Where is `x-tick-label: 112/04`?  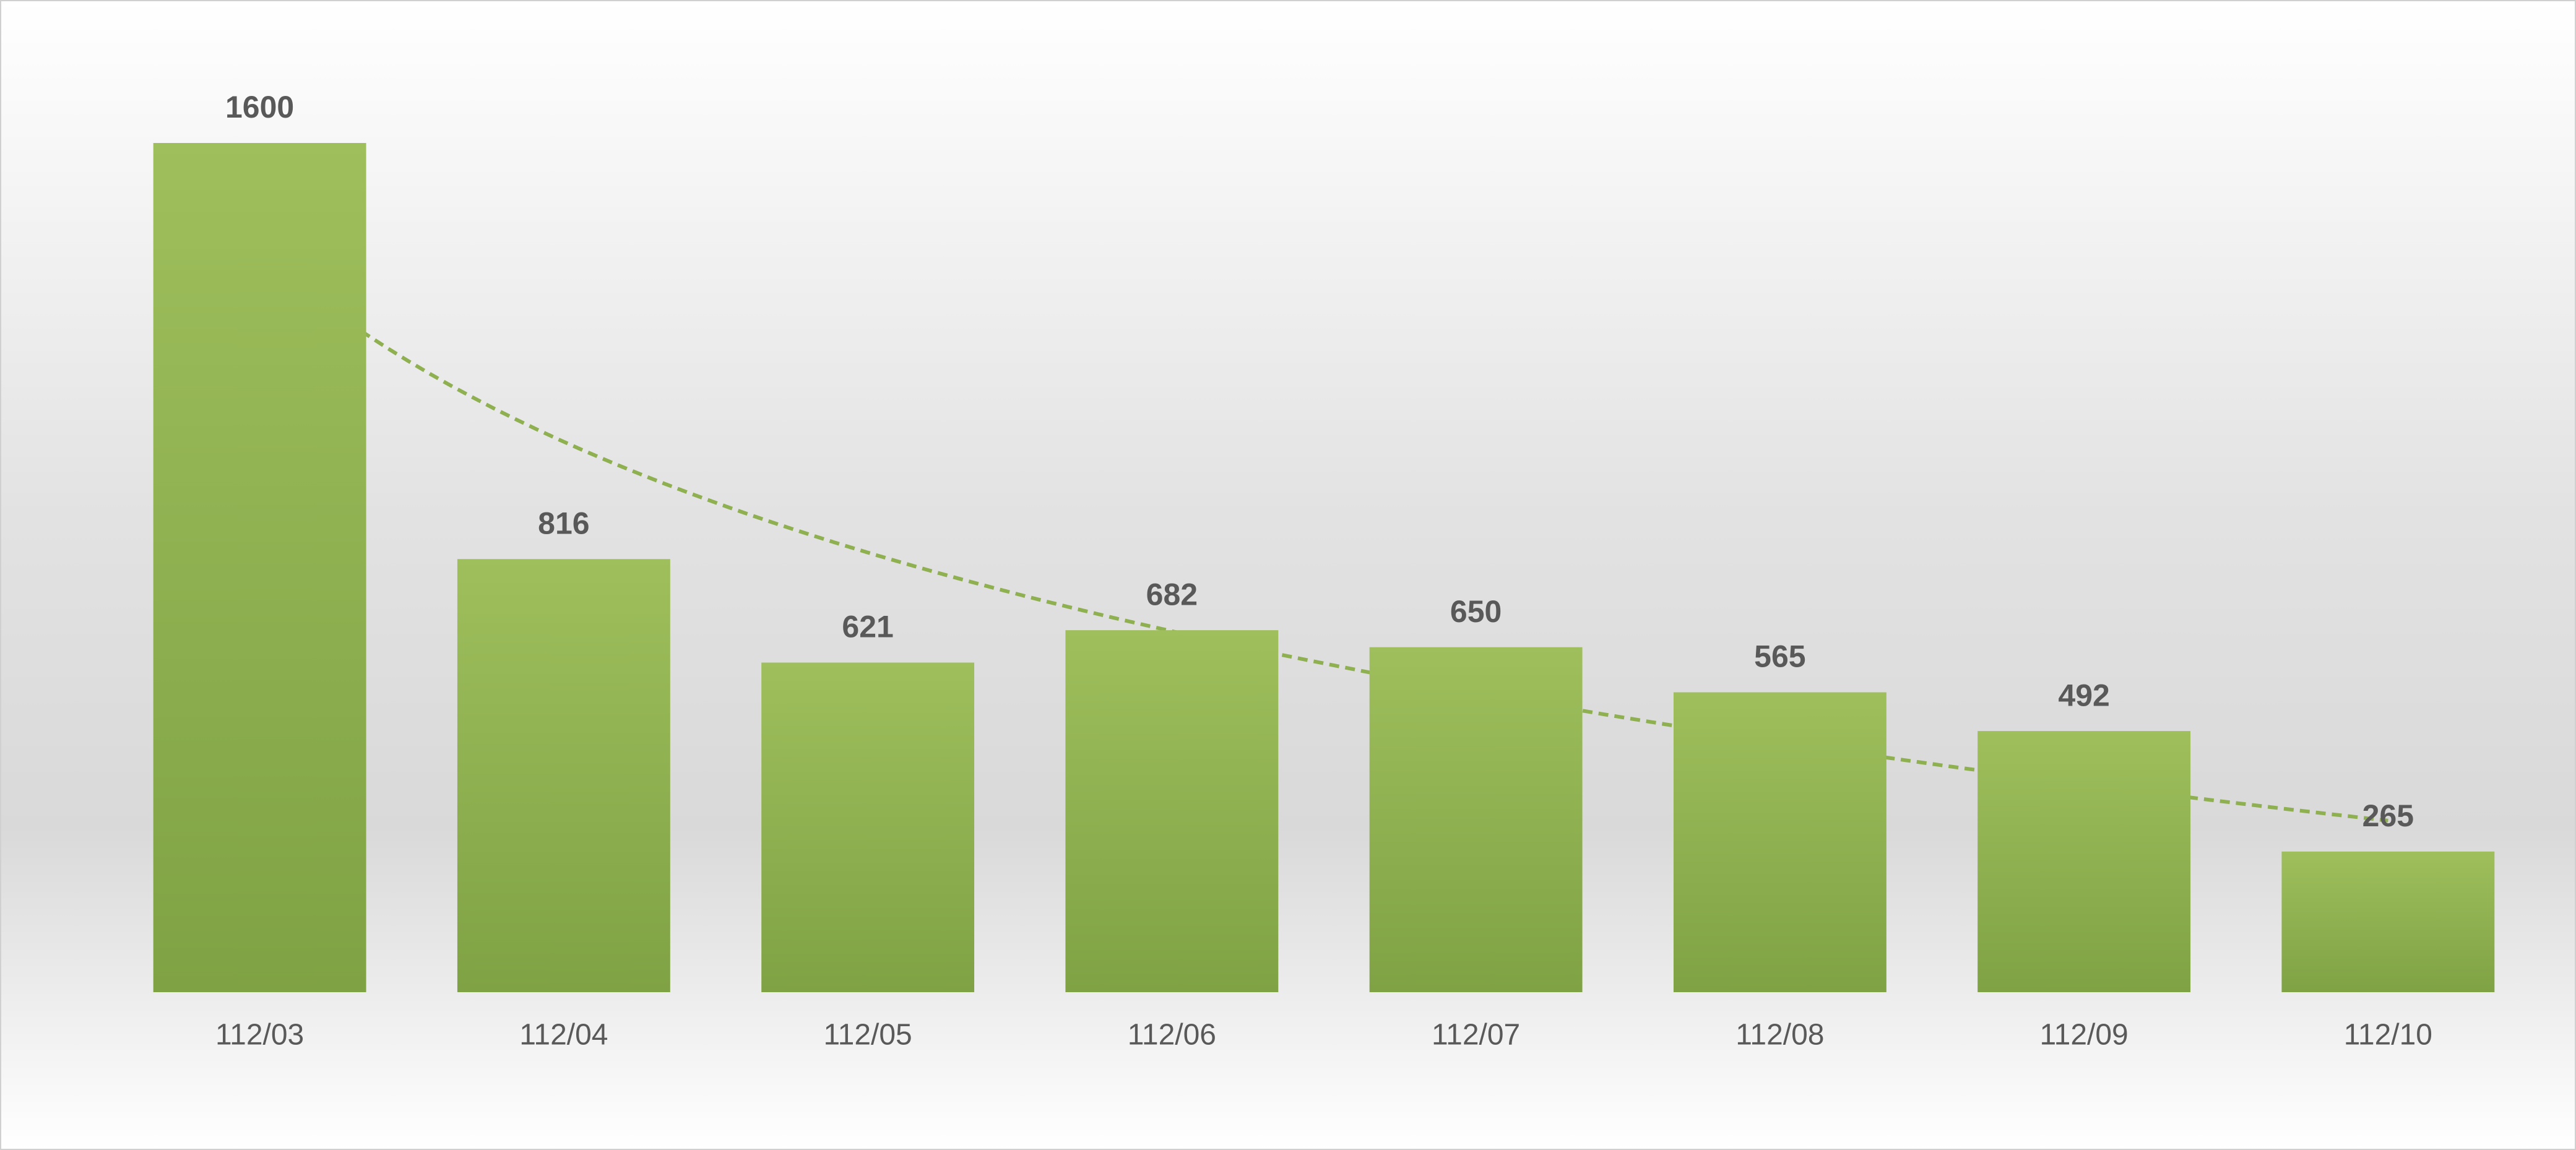 x-tick-label: 112/04 is located at coordinates (563, 1035).